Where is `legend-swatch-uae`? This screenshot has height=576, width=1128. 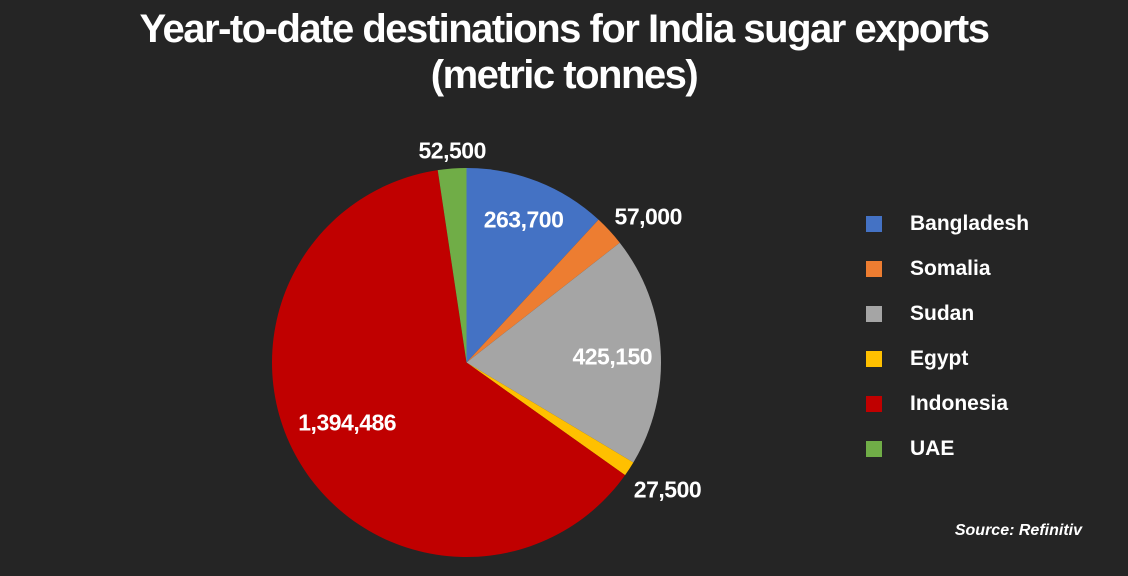 legend-swatch-uae is located at coordinates (874, 448).